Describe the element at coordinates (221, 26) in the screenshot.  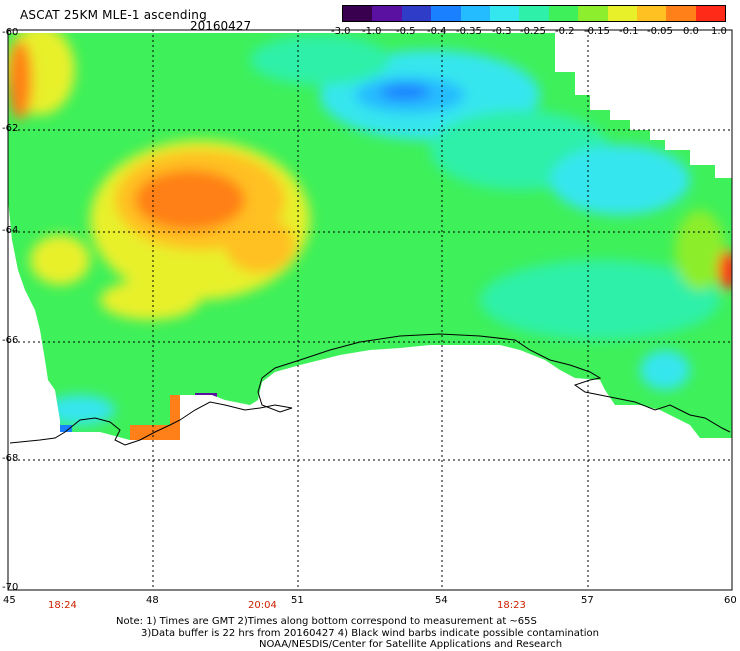
I see `chart-date: 20160427` at that location.